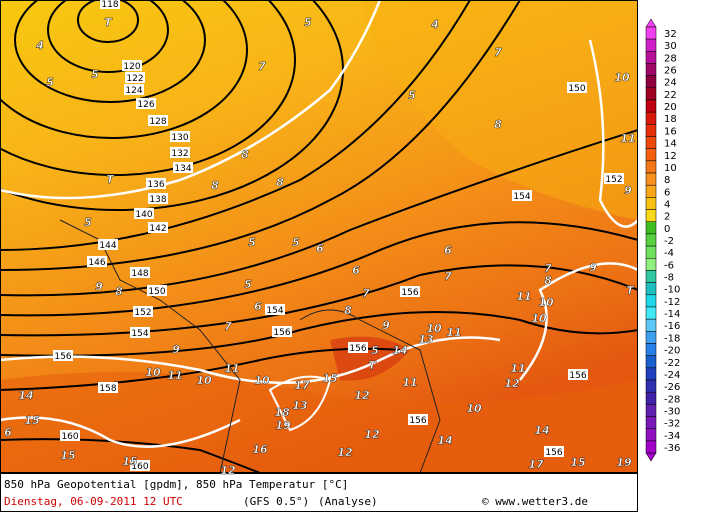 The image size is (704, 517). What do you see at coordinates (672, 411) in the screenshot?
I see `legend-label: -30` at bounding box center [672, 411].